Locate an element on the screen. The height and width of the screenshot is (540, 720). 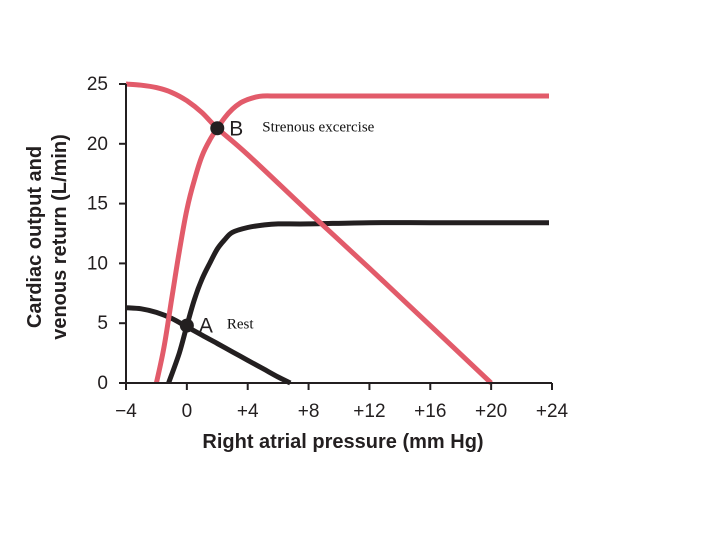
point-a-label: A is located at coordinates (206, 326).